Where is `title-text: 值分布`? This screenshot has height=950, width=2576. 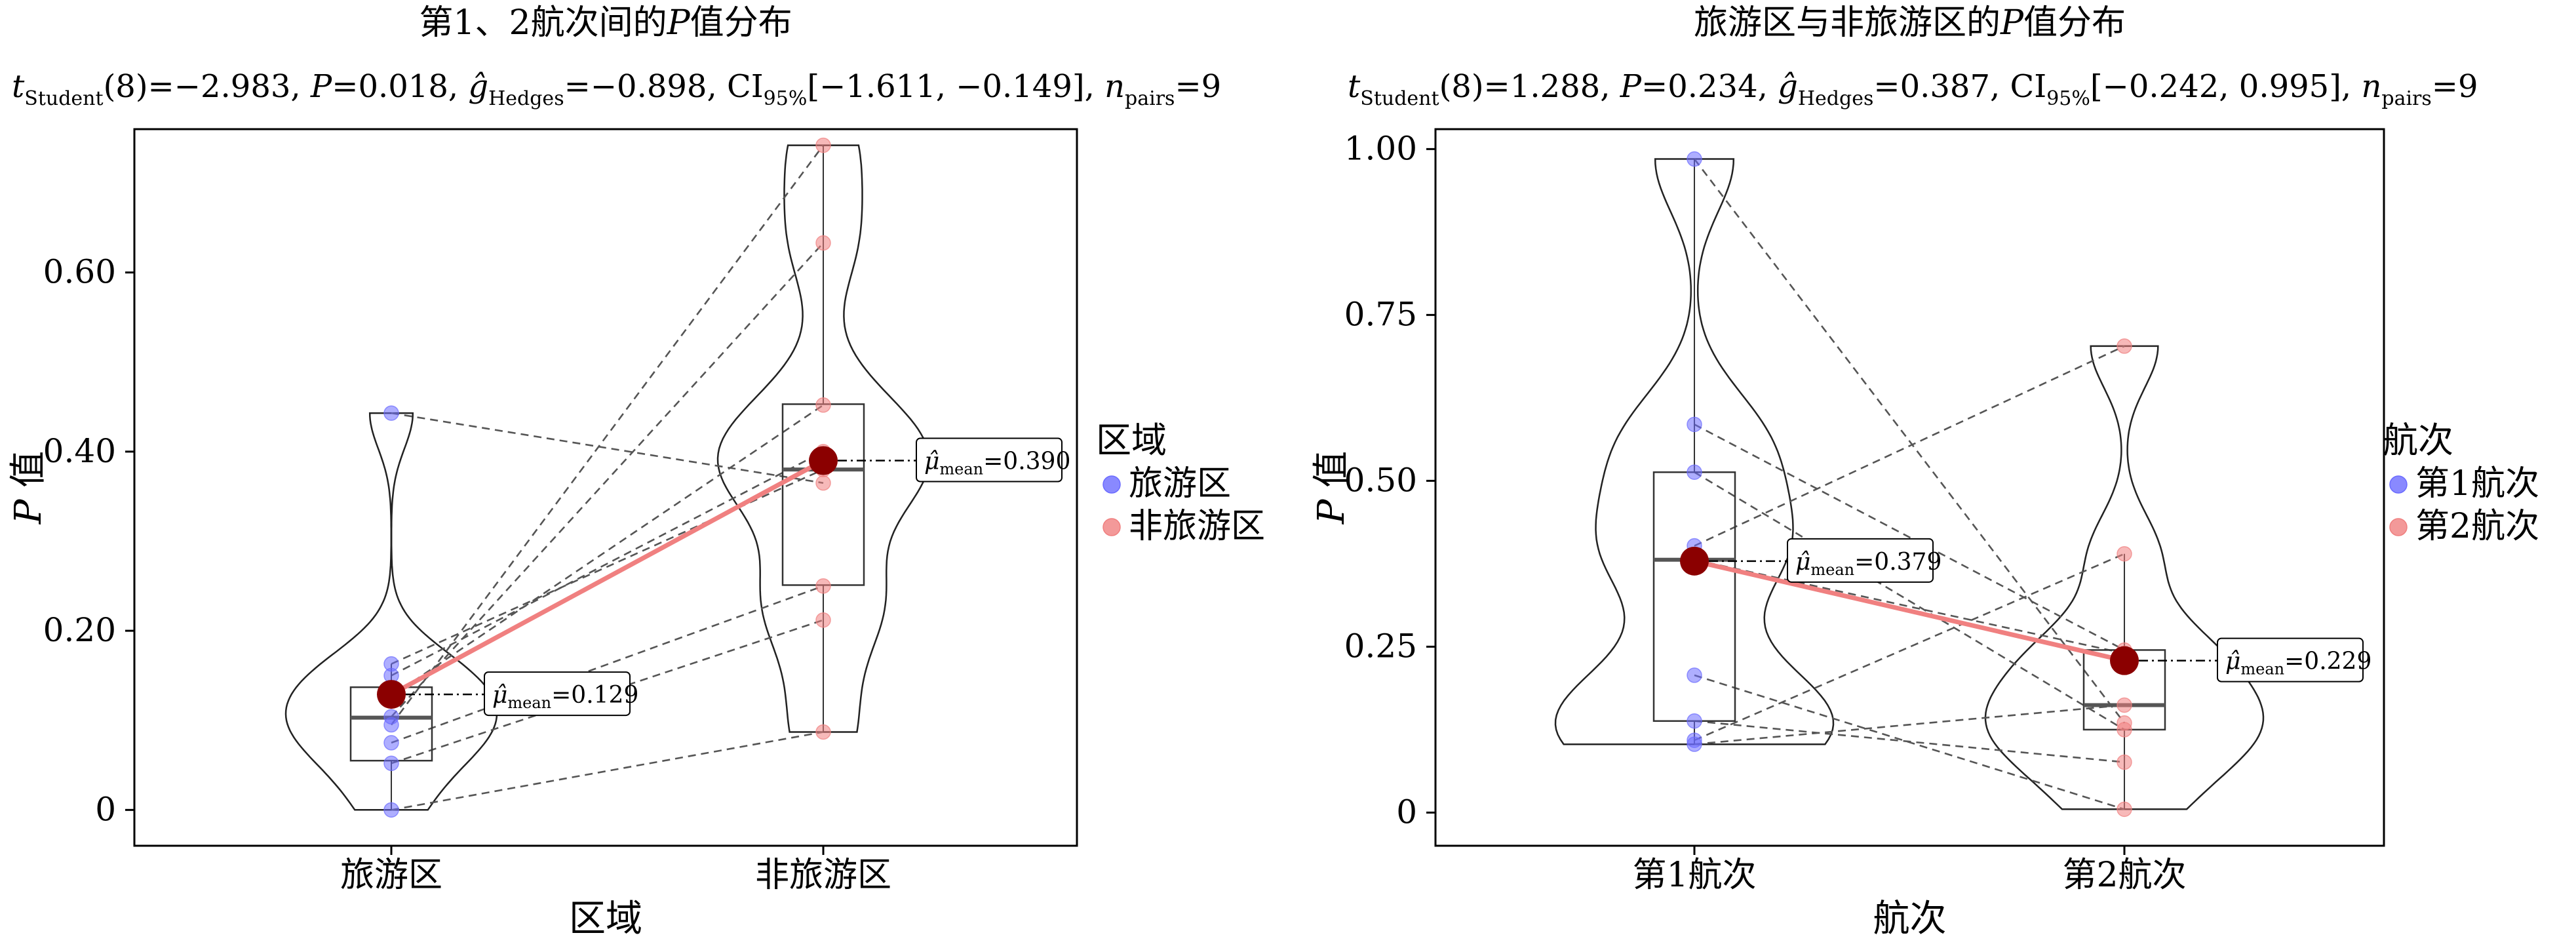
title-text: 值分布 is located at coordinates (741, 23).